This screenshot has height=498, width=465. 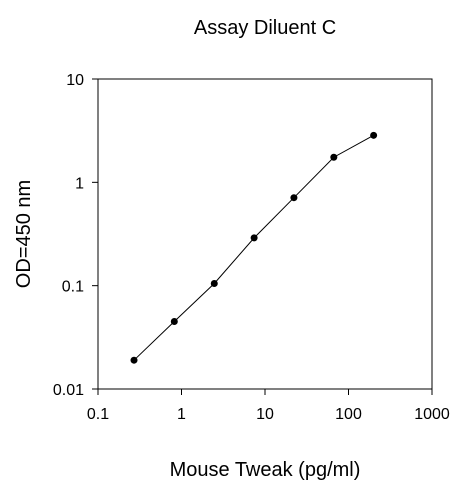 What do you see at coordinates (68, 390) in the screenshot?
I see `y-tick-label: 0.01` at bounding box center [68, 390].